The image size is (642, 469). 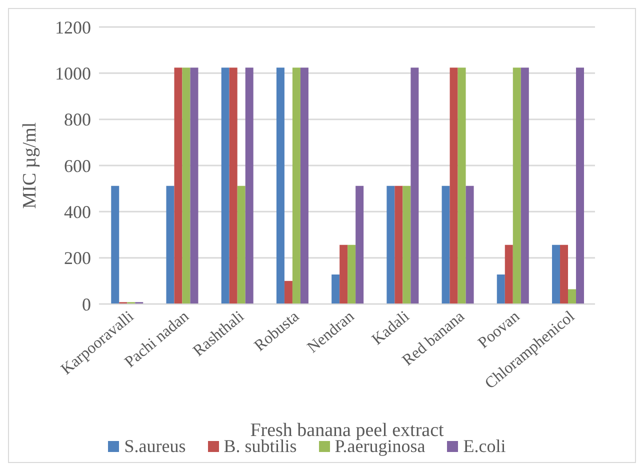 I want to click on y-tick-label: 1200, so click(x=73, y=27).